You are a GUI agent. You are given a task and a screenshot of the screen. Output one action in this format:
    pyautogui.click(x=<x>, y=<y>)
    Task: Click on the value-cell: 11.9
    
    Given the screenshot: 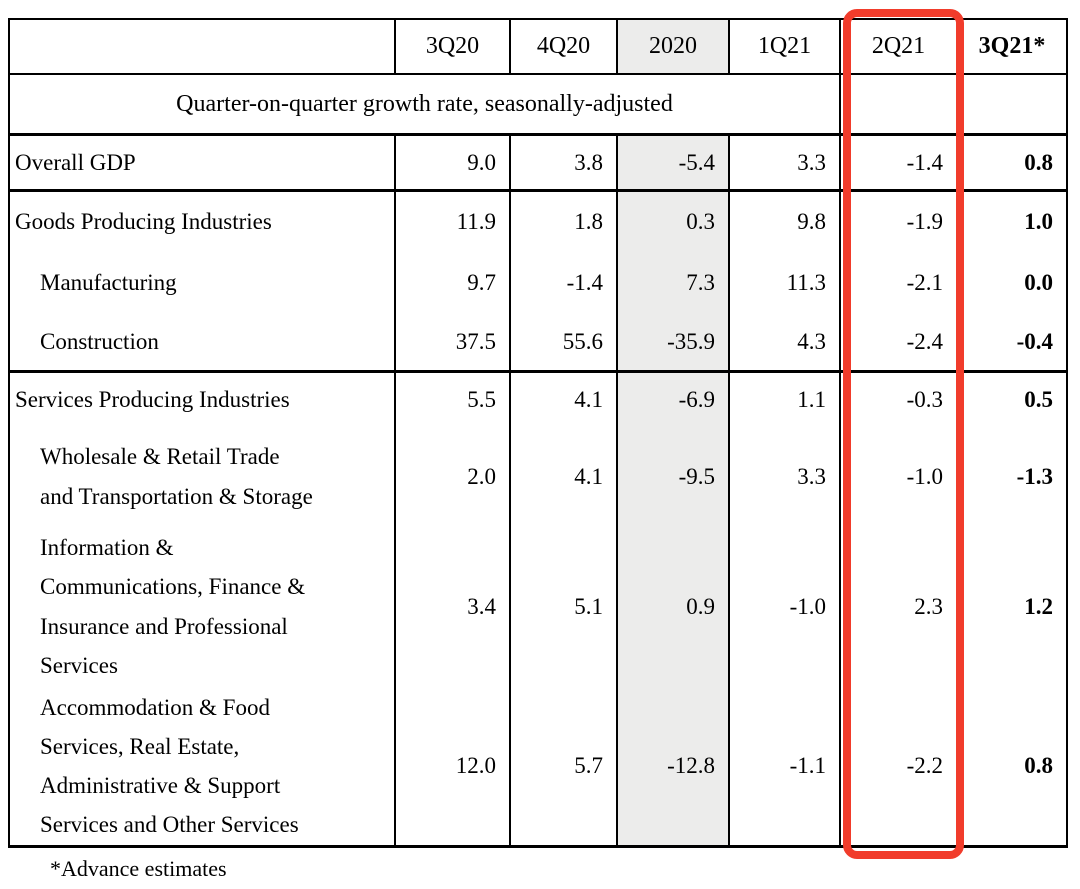 What is the action you would take?
    pyautogui.click(x=452, y=221)
    